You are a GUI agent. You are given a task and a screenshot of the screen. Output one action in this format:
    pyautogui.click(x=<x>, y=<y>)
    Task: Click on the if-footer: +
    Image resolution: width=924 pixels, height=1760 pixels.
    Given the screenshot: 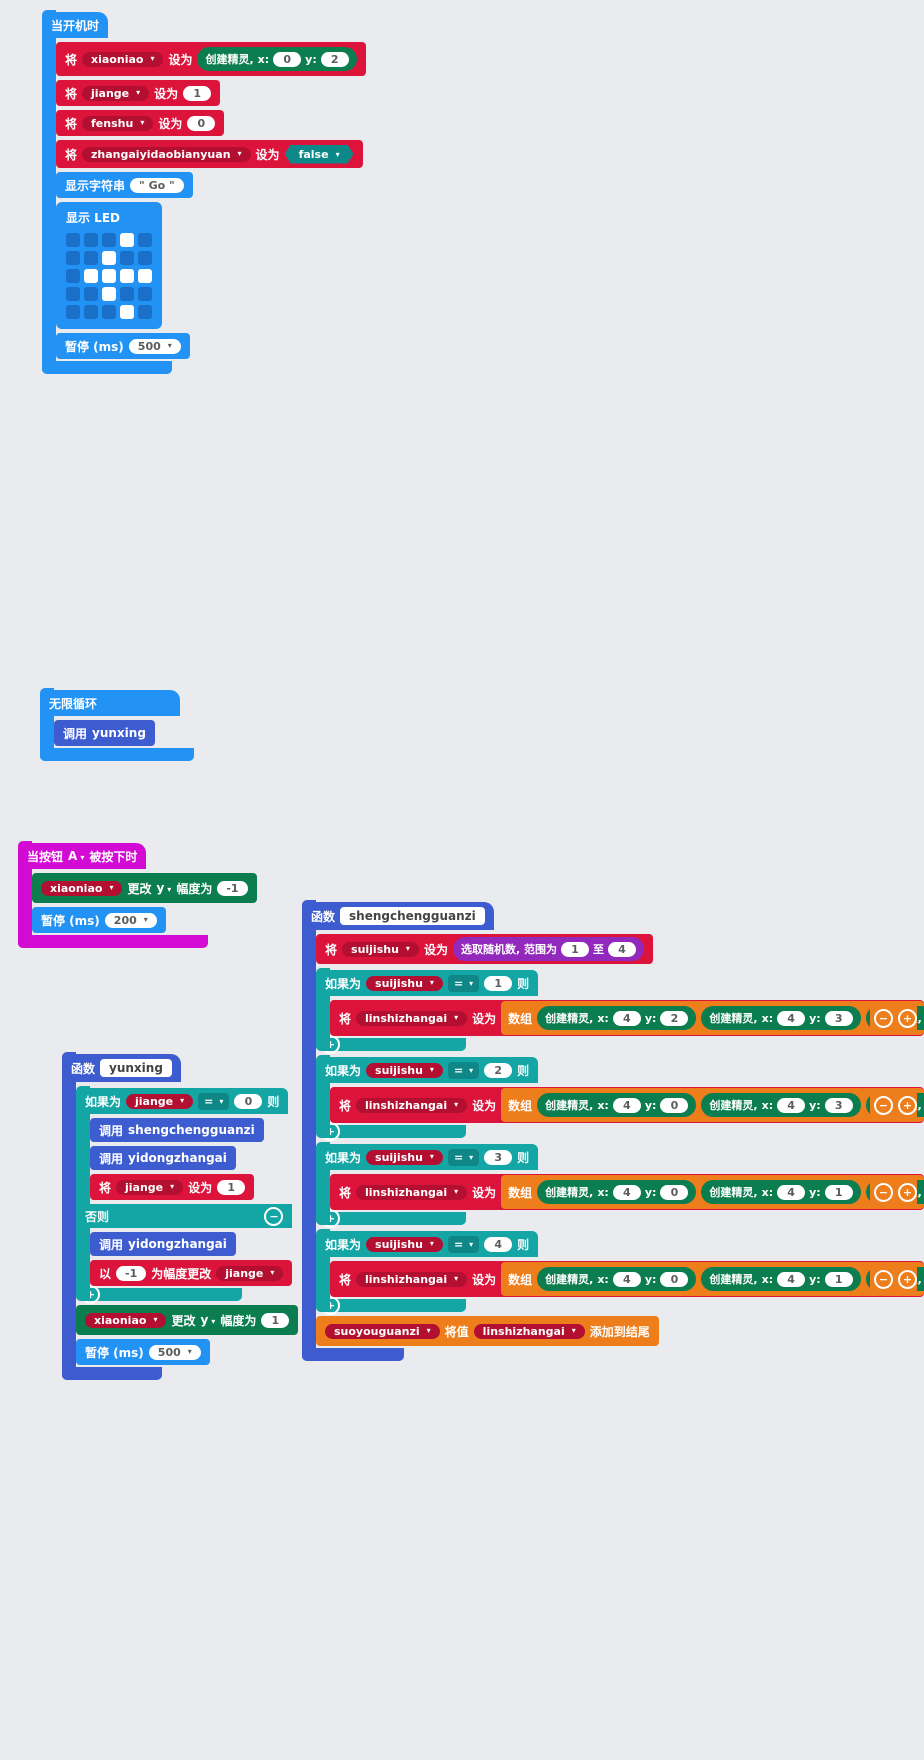 What is the action you would take?
    pyautogui.click(x=391, y=1044)
    